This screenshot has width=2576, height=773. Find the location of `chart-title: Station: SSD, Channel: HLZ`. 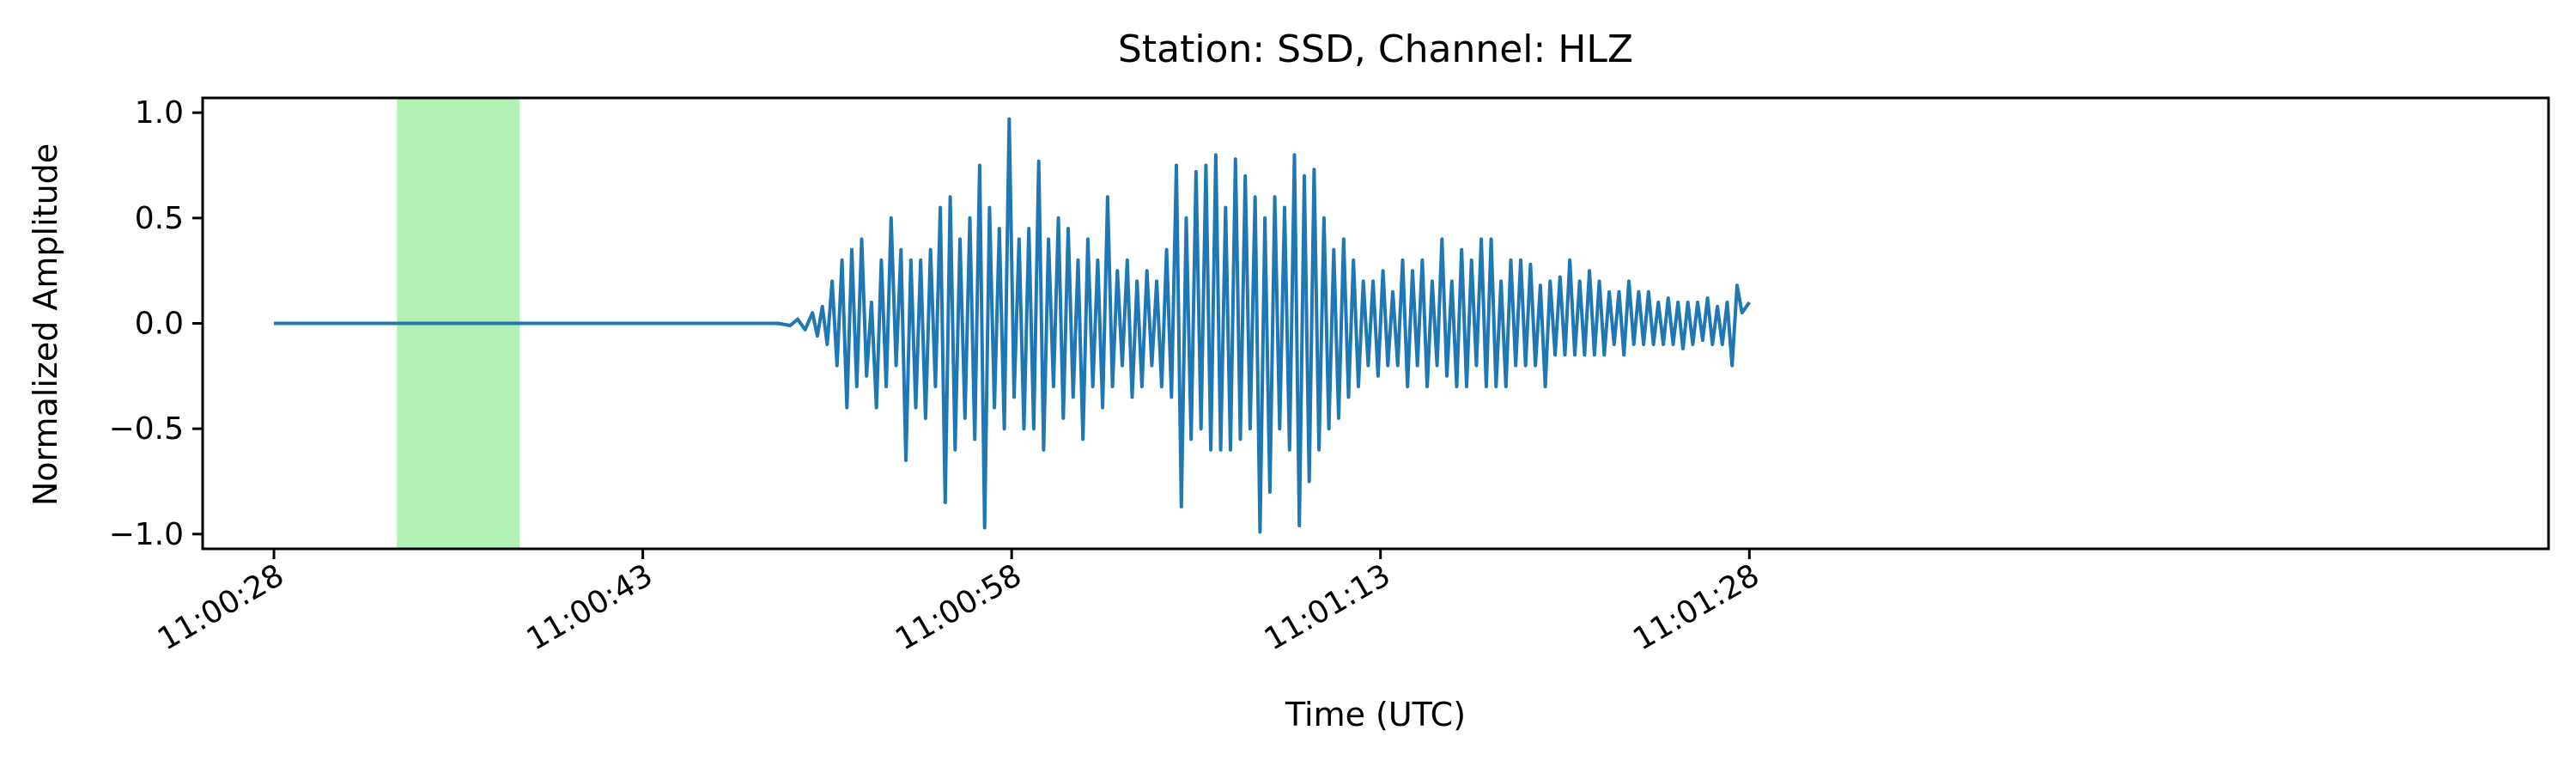

chart-title: Station: SSD, Channel: HLZ is located at coordinates (1375, 49).